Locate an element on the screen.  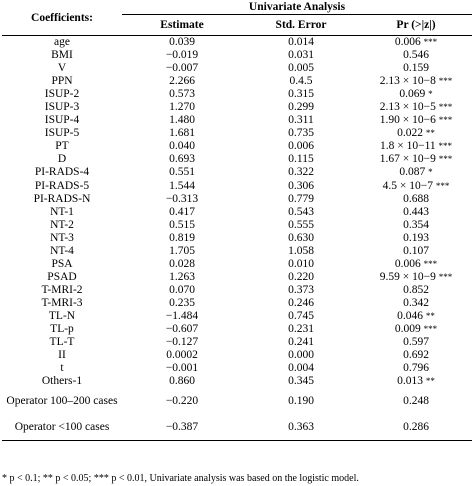
p-value-cell: 0.796 is located at coordinates (416, 368).